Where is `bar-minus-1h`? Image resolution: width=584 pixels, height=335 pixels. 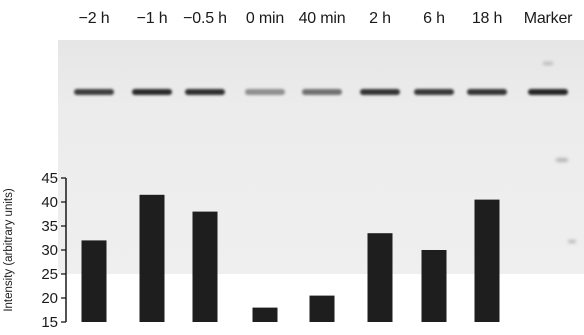 bar-minus-1h is located at coordinates (152, 258).